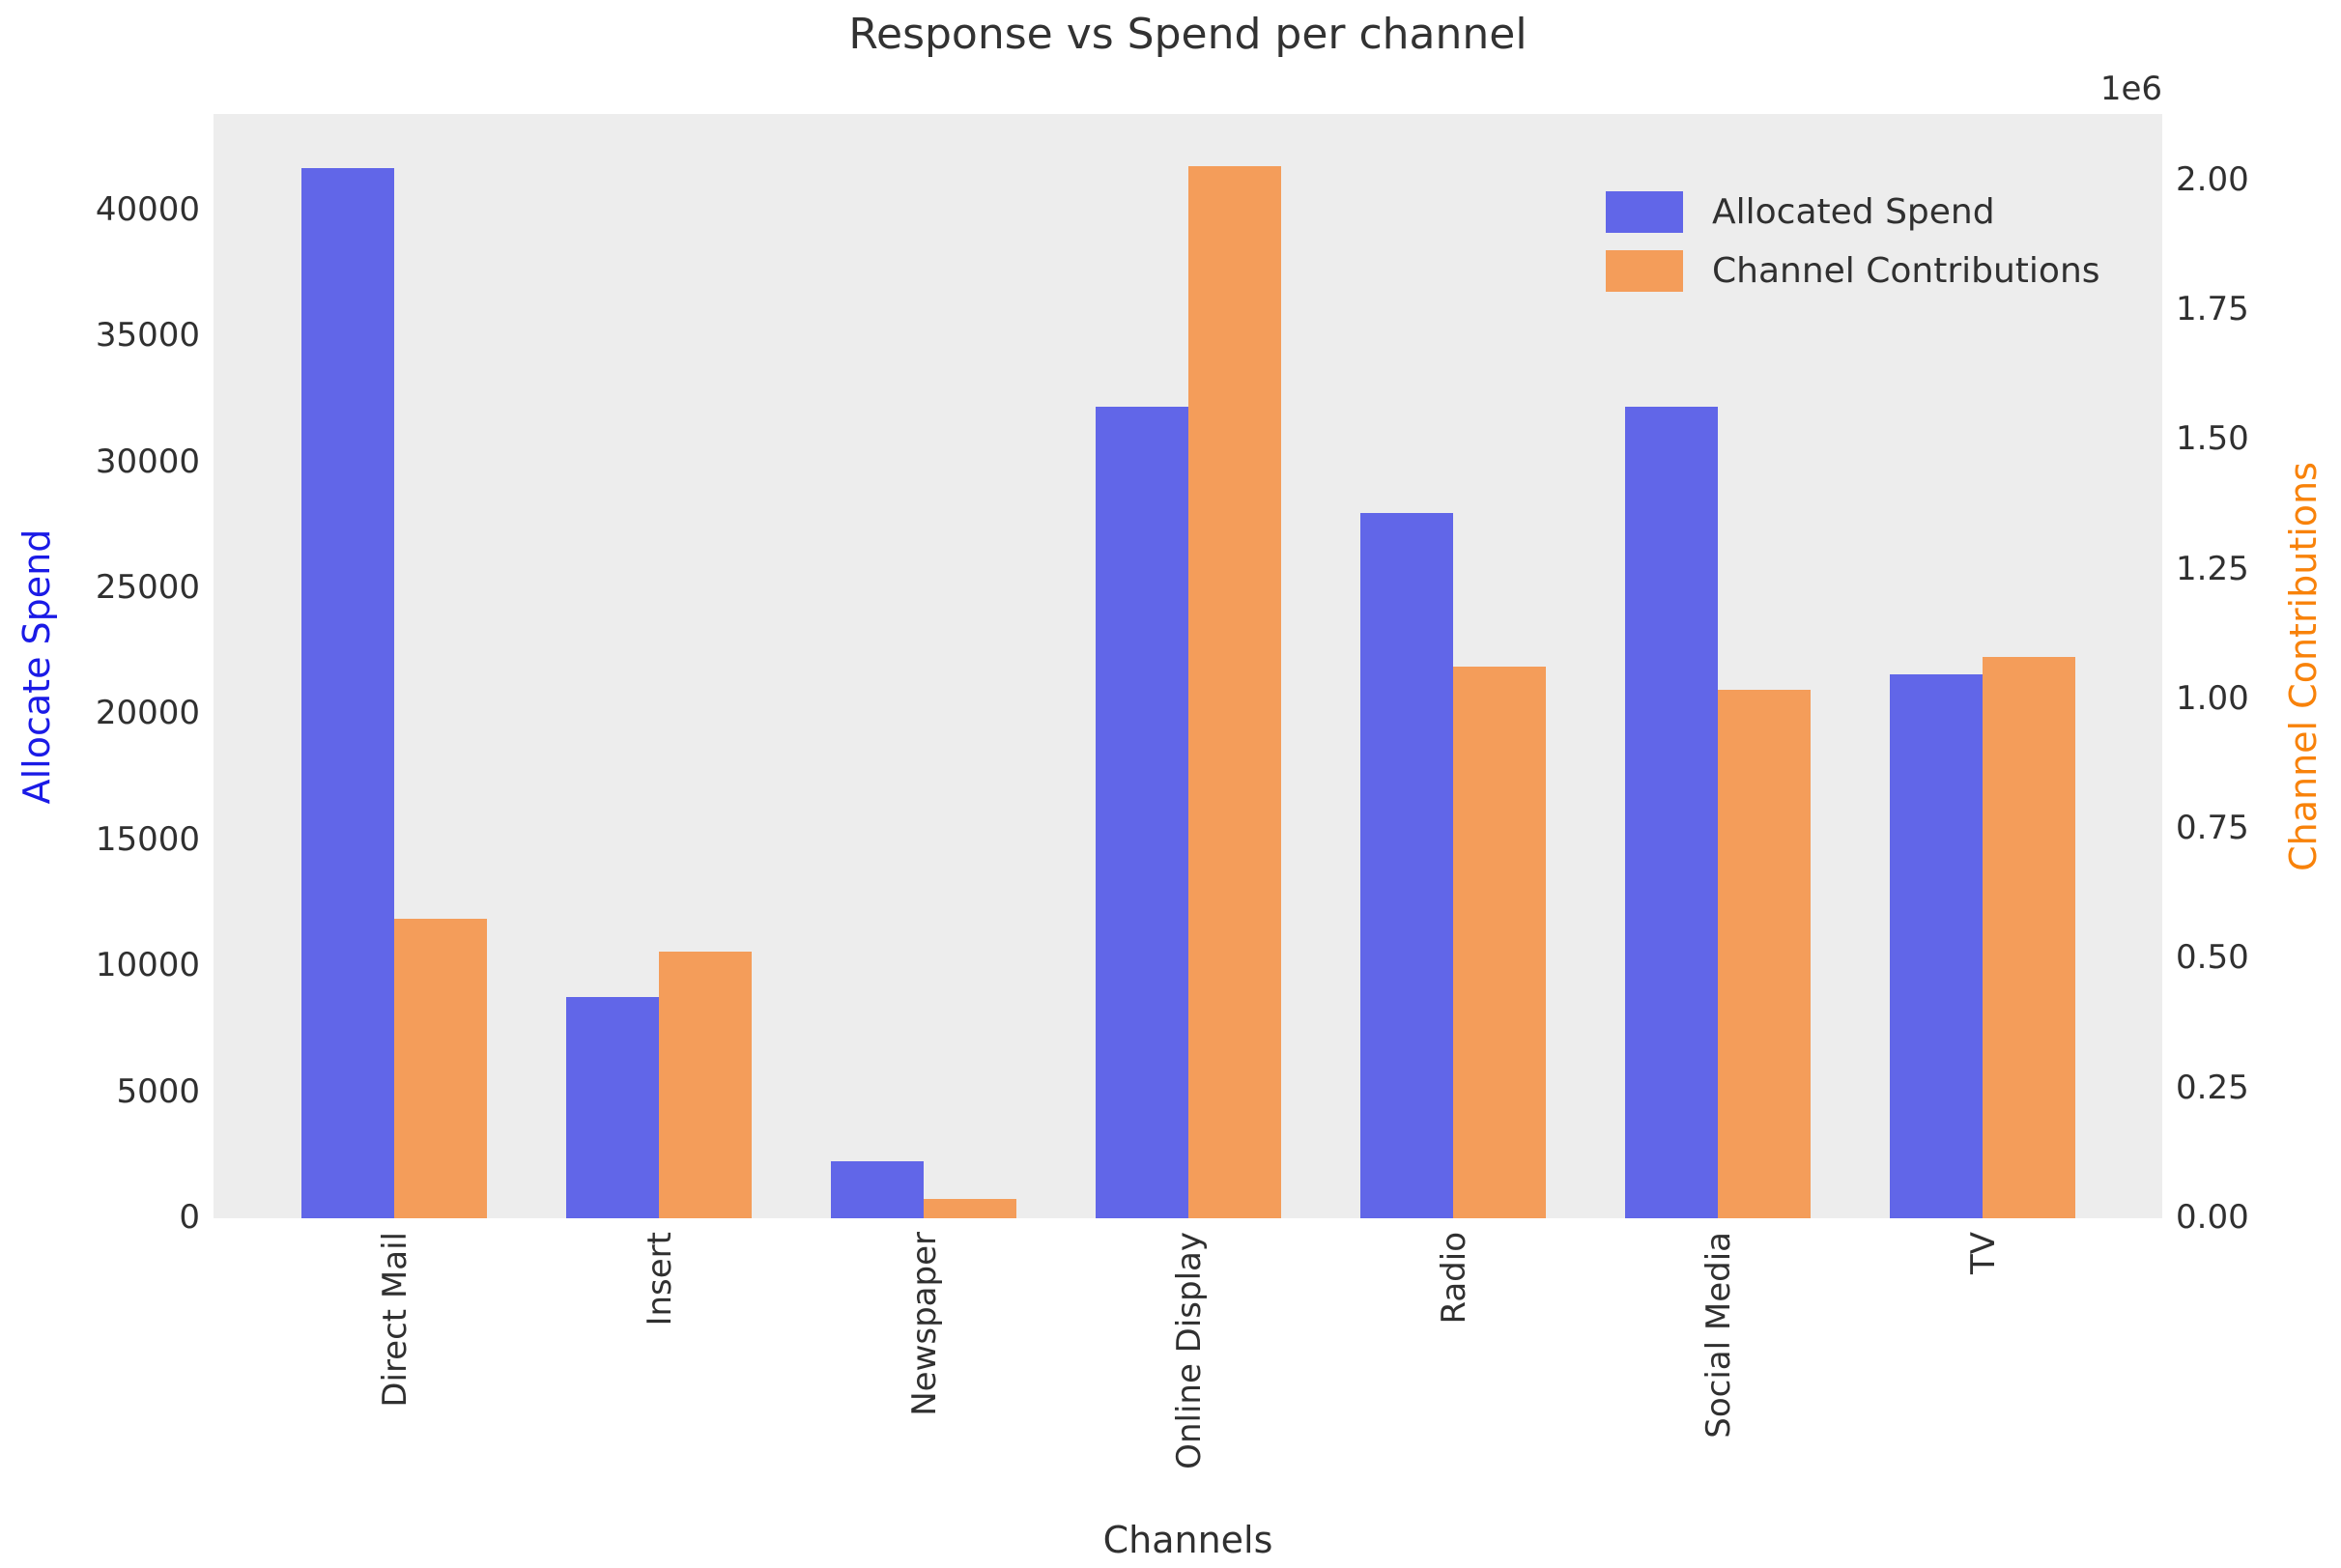 The height and width of the screenshot is (1568, 2341). Describe the element at coordinates (395, 1320) in the screenshot. I see `x-tick-label: Direct Mail` at that location.